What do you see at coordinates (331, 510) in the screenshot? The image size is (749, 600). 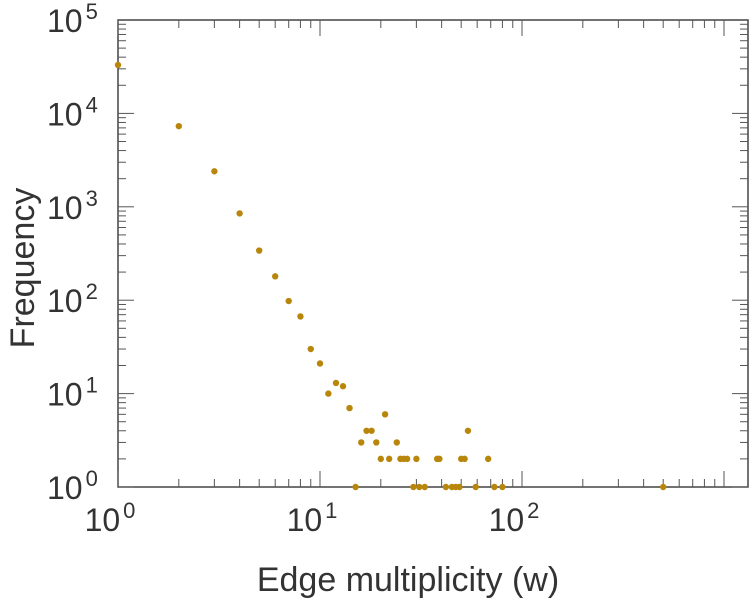 I see `x-tick-label-exponent: 1` at bounding box center [331, 510].